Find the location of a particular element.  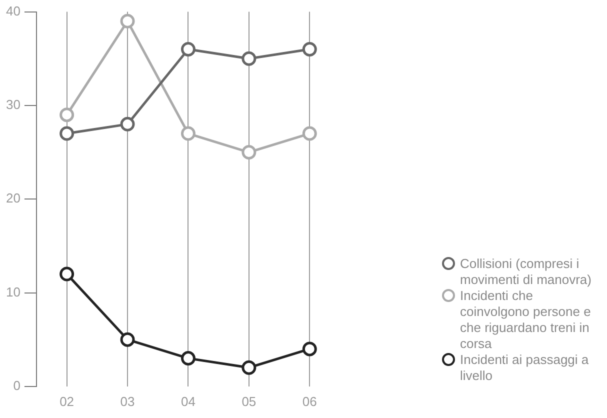

y-tick-label: 10 is located at coordinates (13, 292).